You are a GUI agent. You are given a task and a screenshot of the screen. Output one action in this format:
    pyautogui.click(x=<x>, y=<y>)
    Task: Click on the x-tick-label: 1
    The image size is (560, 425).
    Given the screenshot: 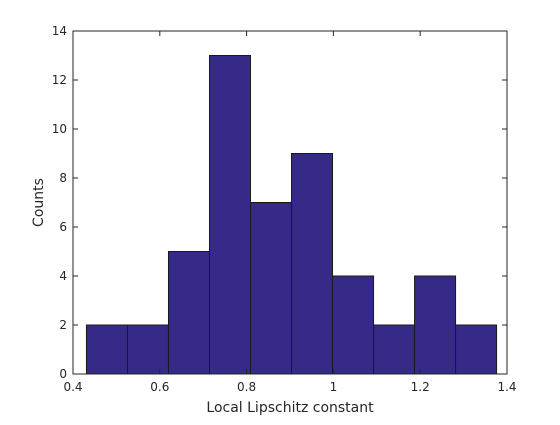 What is the action you would take?
    pyautogui.click(x=334, y=387)
    